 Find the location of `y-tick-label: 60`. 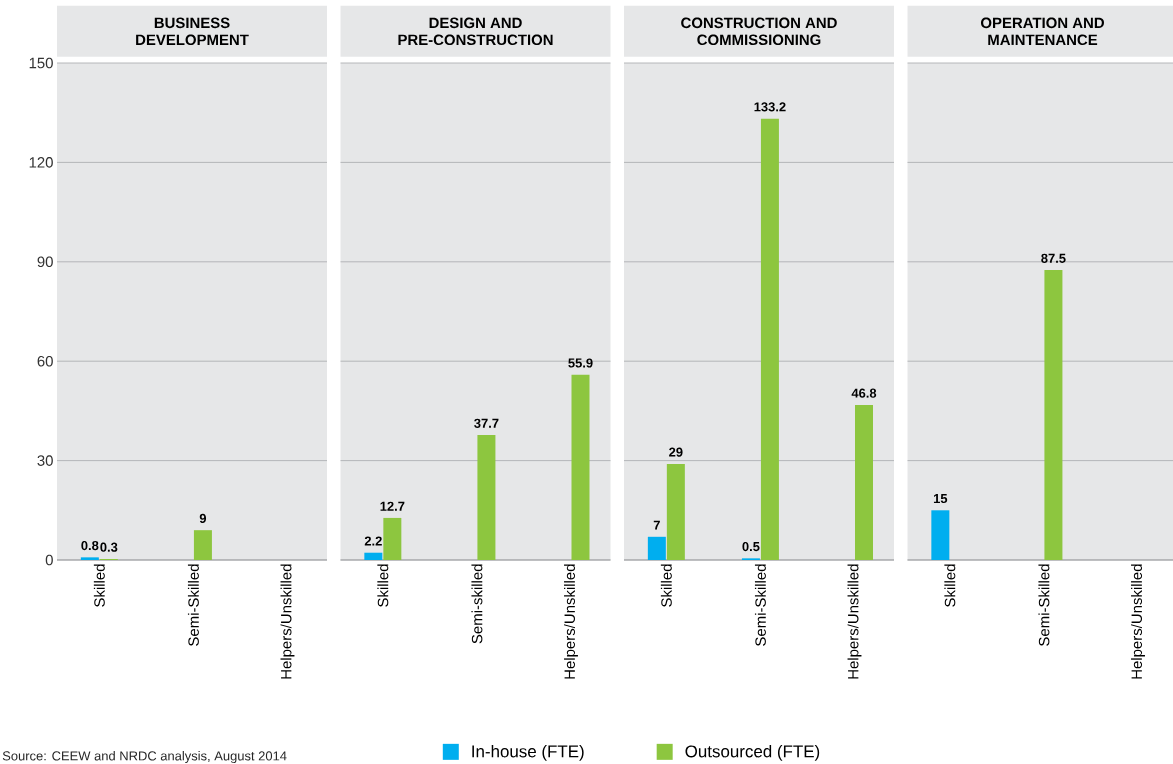

y-tick-label: 60 is located at coordinates (45, 361).